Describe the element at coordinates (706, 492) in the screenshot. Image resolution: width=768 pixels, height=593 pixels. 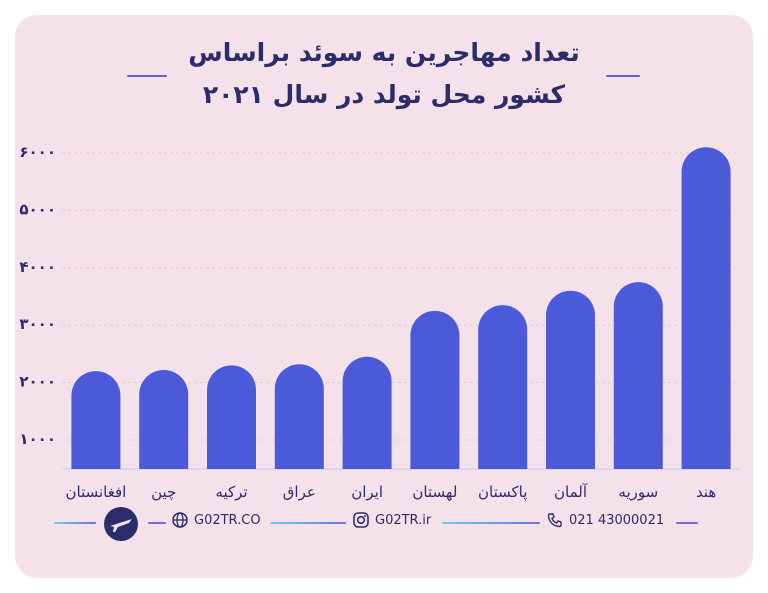
I see `x-tick-label: هند` at that location.